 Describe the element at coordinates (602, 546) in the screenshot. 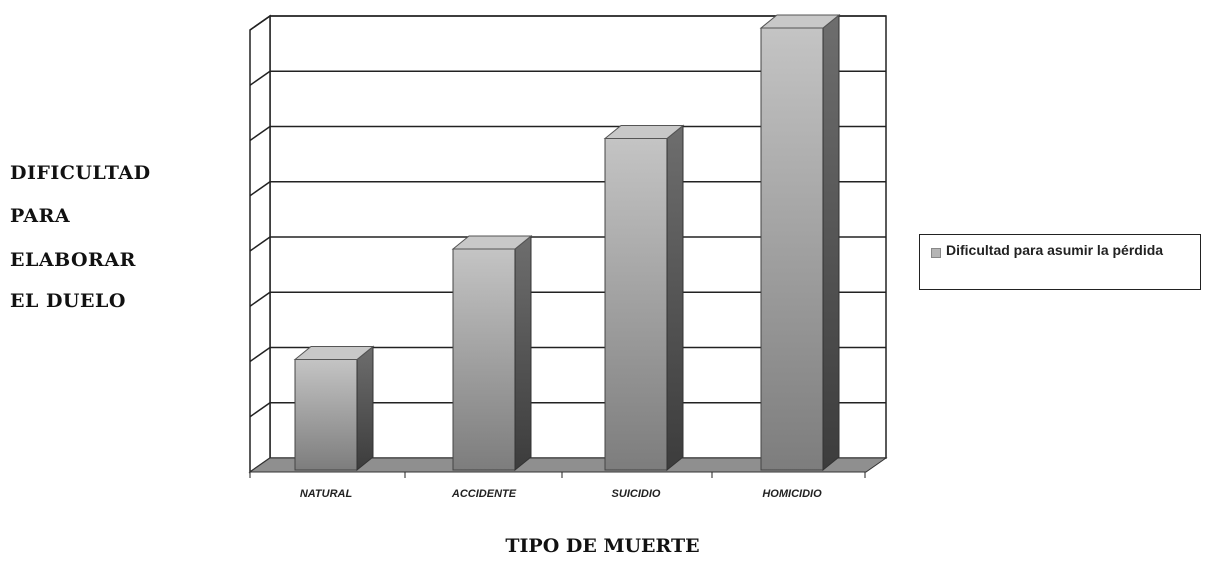

I see `x-axis-label: TIPO DE MUERTE` at that location.